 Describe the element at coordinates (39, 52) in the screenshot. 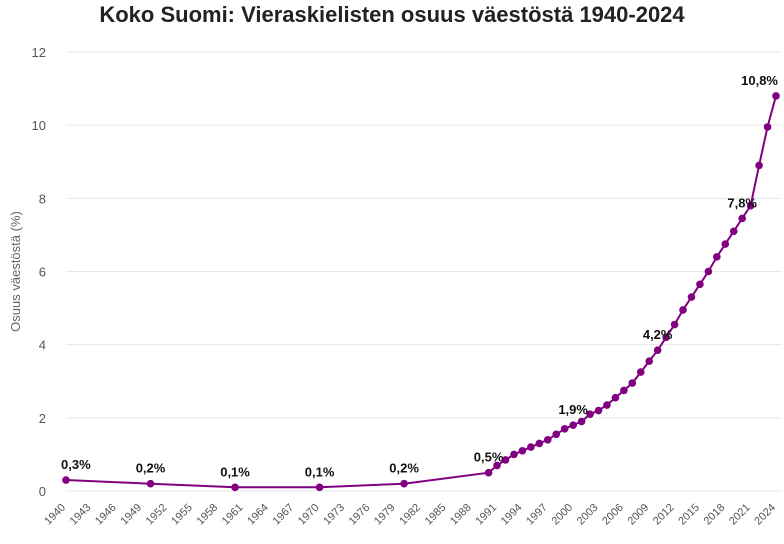

I see `y-tick-label: 12` at that location.